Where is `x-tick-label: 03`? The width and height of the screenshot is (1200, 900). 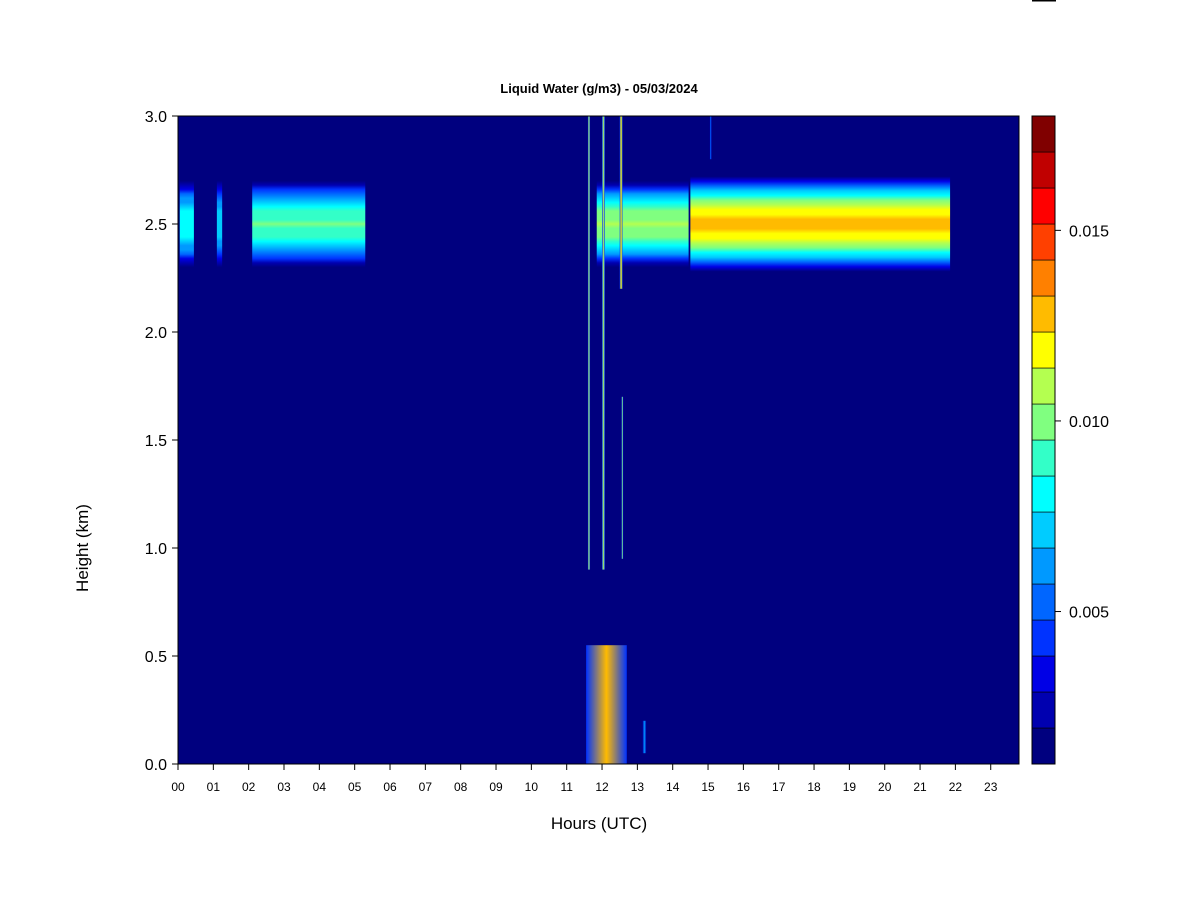
x-tick-label: 03 is located at coordinates (284, 787).